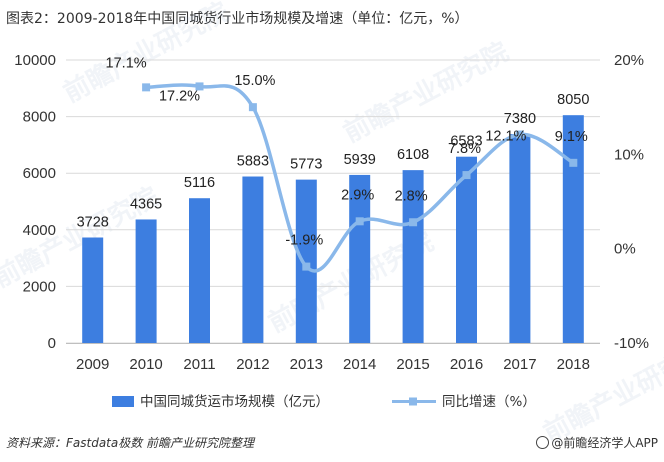  I want to click on bar-2018, so click(573, 229).